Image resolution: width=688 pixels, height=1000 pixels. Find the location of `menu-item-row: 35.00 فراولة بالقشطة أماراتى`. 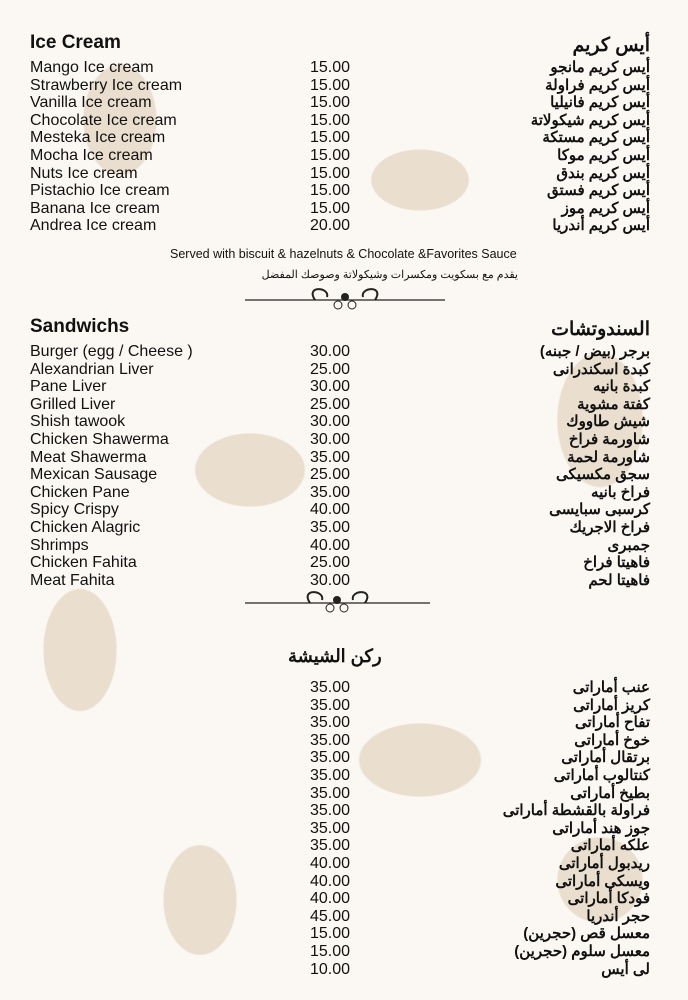

menu-item-row: 35.00 فراولة بالقشطة أماراتى is located at coordinates (344, 811).